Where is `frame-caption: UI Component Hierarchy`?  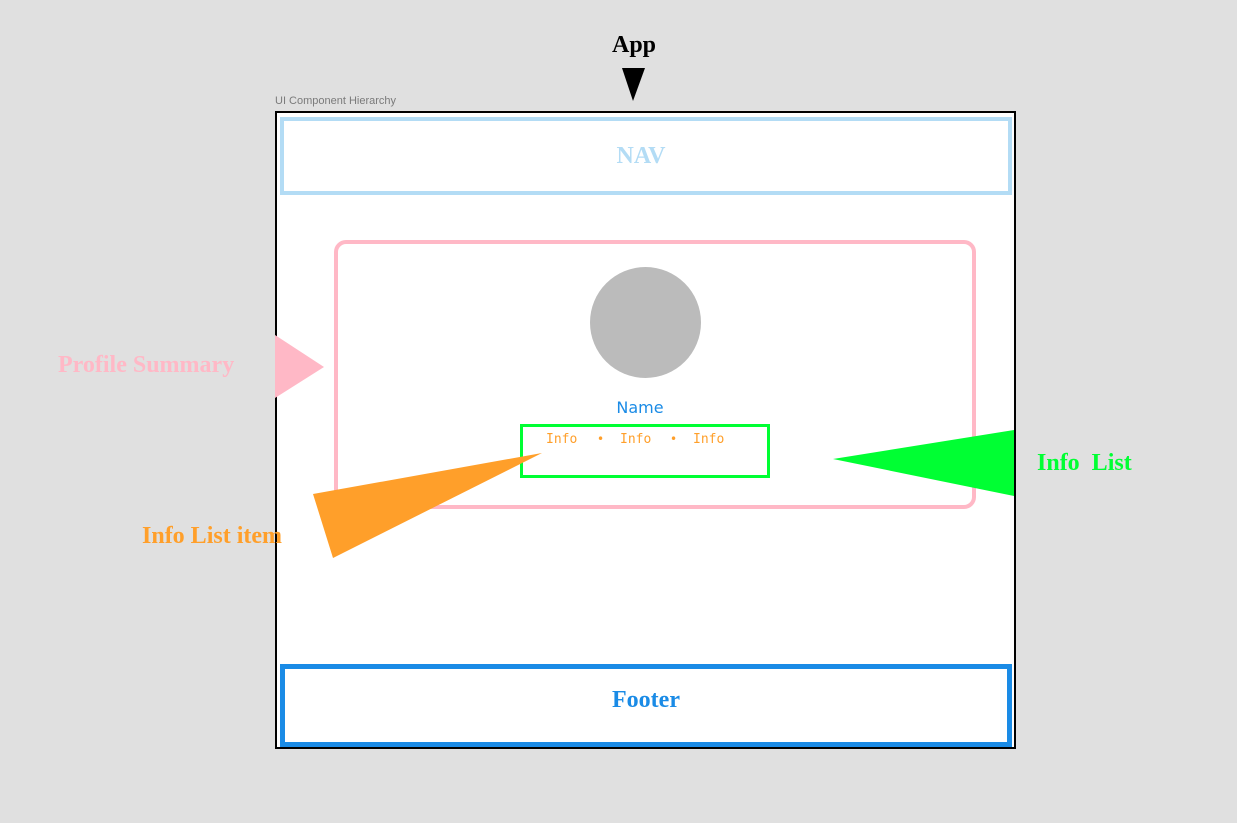
frame-caption: UI Component Hierarchy is located at coordinates (336, 101).